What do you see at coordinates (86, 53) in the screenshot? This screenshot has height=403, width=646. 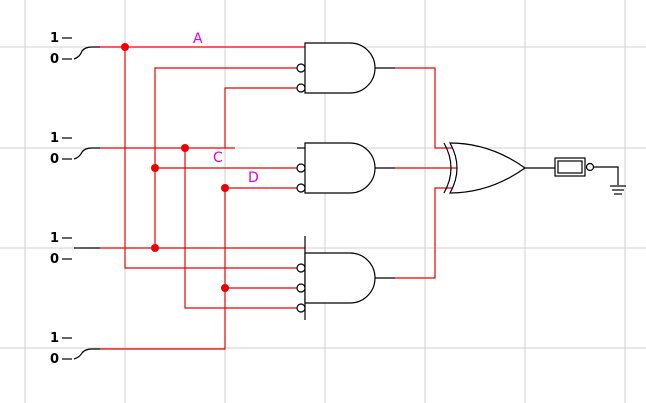 I see `switch-1-lever` at bounding box center [86, 53].